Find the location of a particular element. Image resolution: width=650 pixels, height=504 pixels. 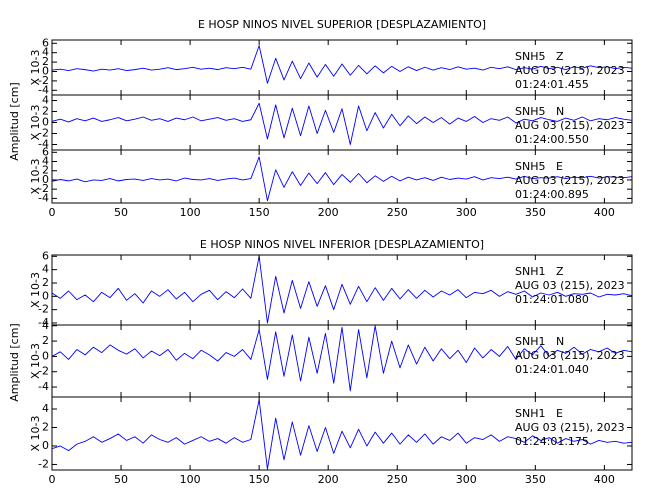

station-label: SNH1 Z is located at coordinates (539, 271).